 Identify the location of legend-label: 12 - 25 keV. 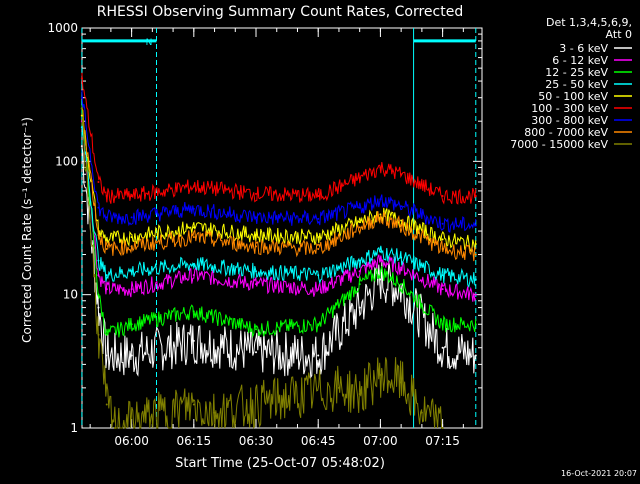
(576, 72).